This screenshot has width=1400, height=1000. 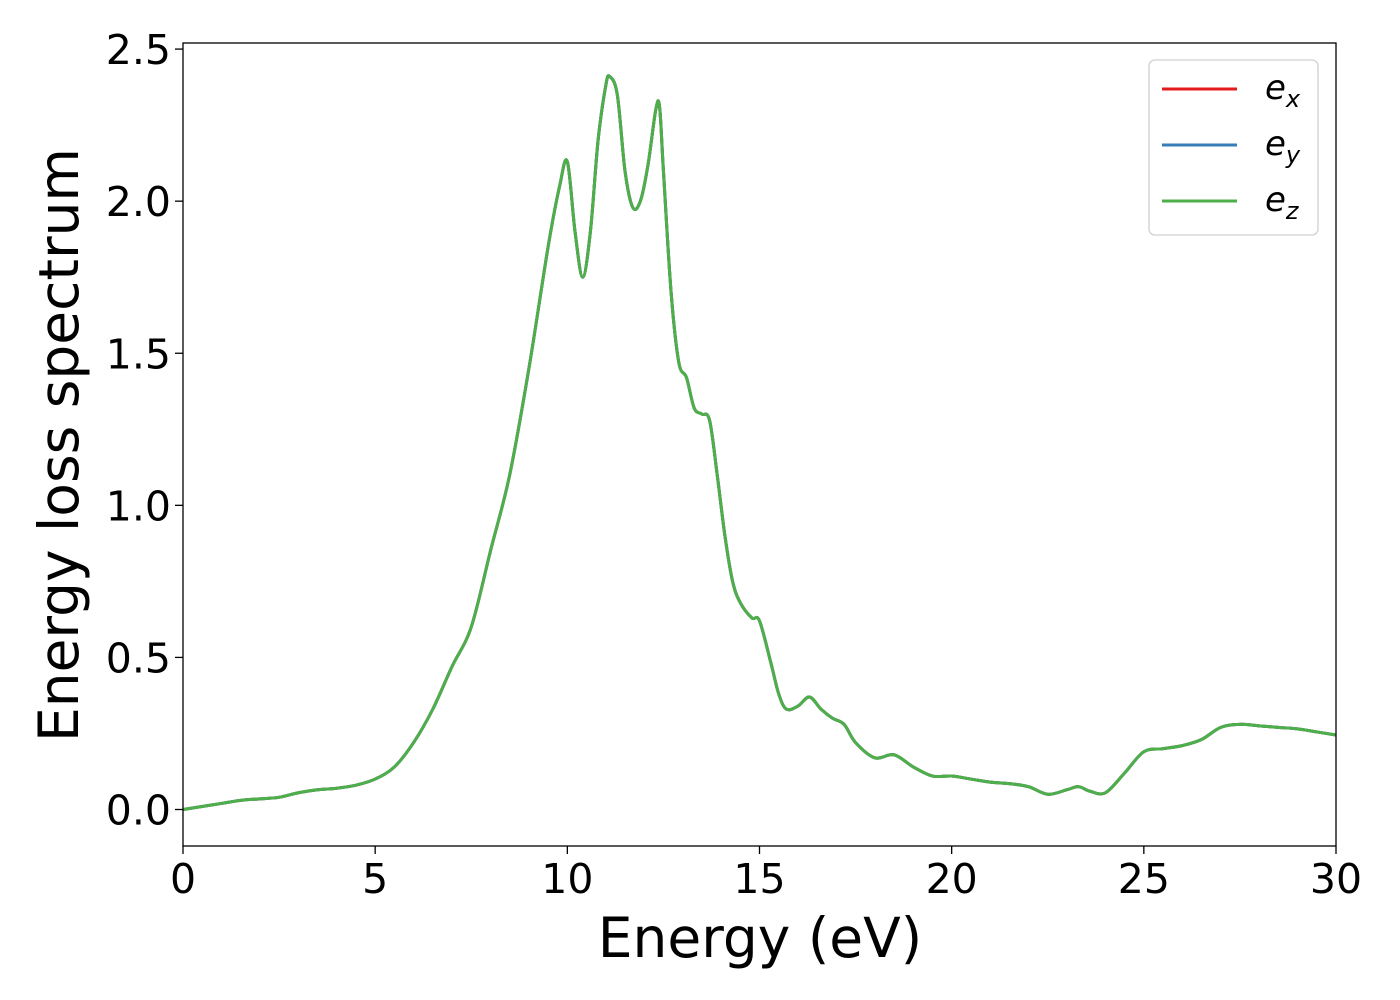 What do you see at coordinates (138, 354) in the screenshot?
I see `y-tick-label: 1.5` at bounding box center [138, 354].